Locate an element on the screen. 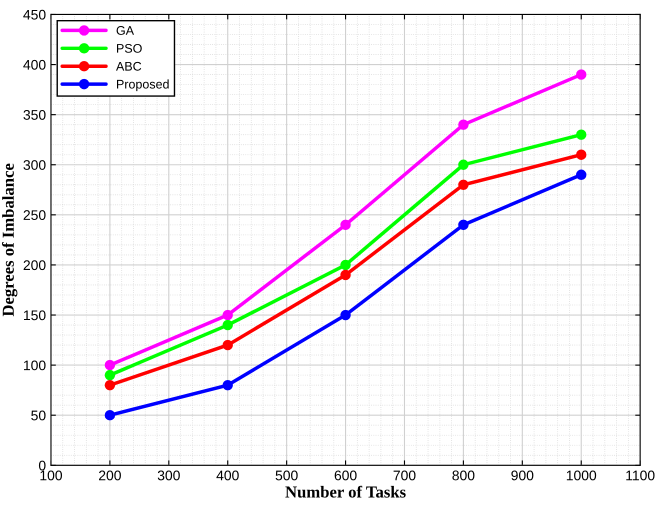  y-tick-label: 450 is located at coordinates (34, 15).